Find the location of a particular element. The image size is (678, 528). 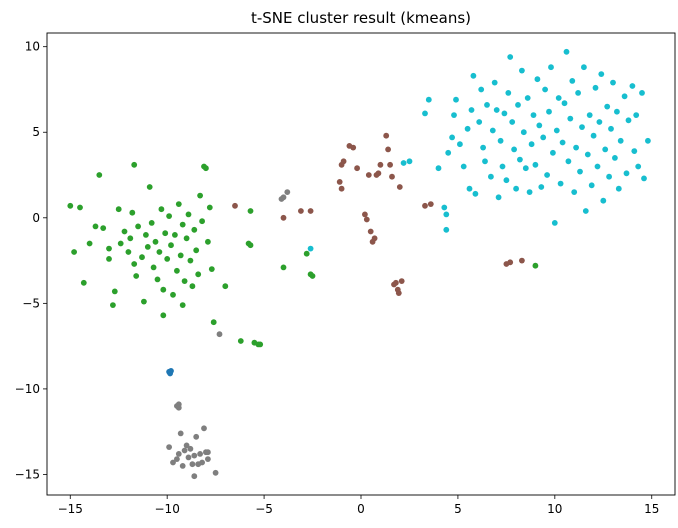

y-tick-label: 10 is located at coordinates (32, 47).